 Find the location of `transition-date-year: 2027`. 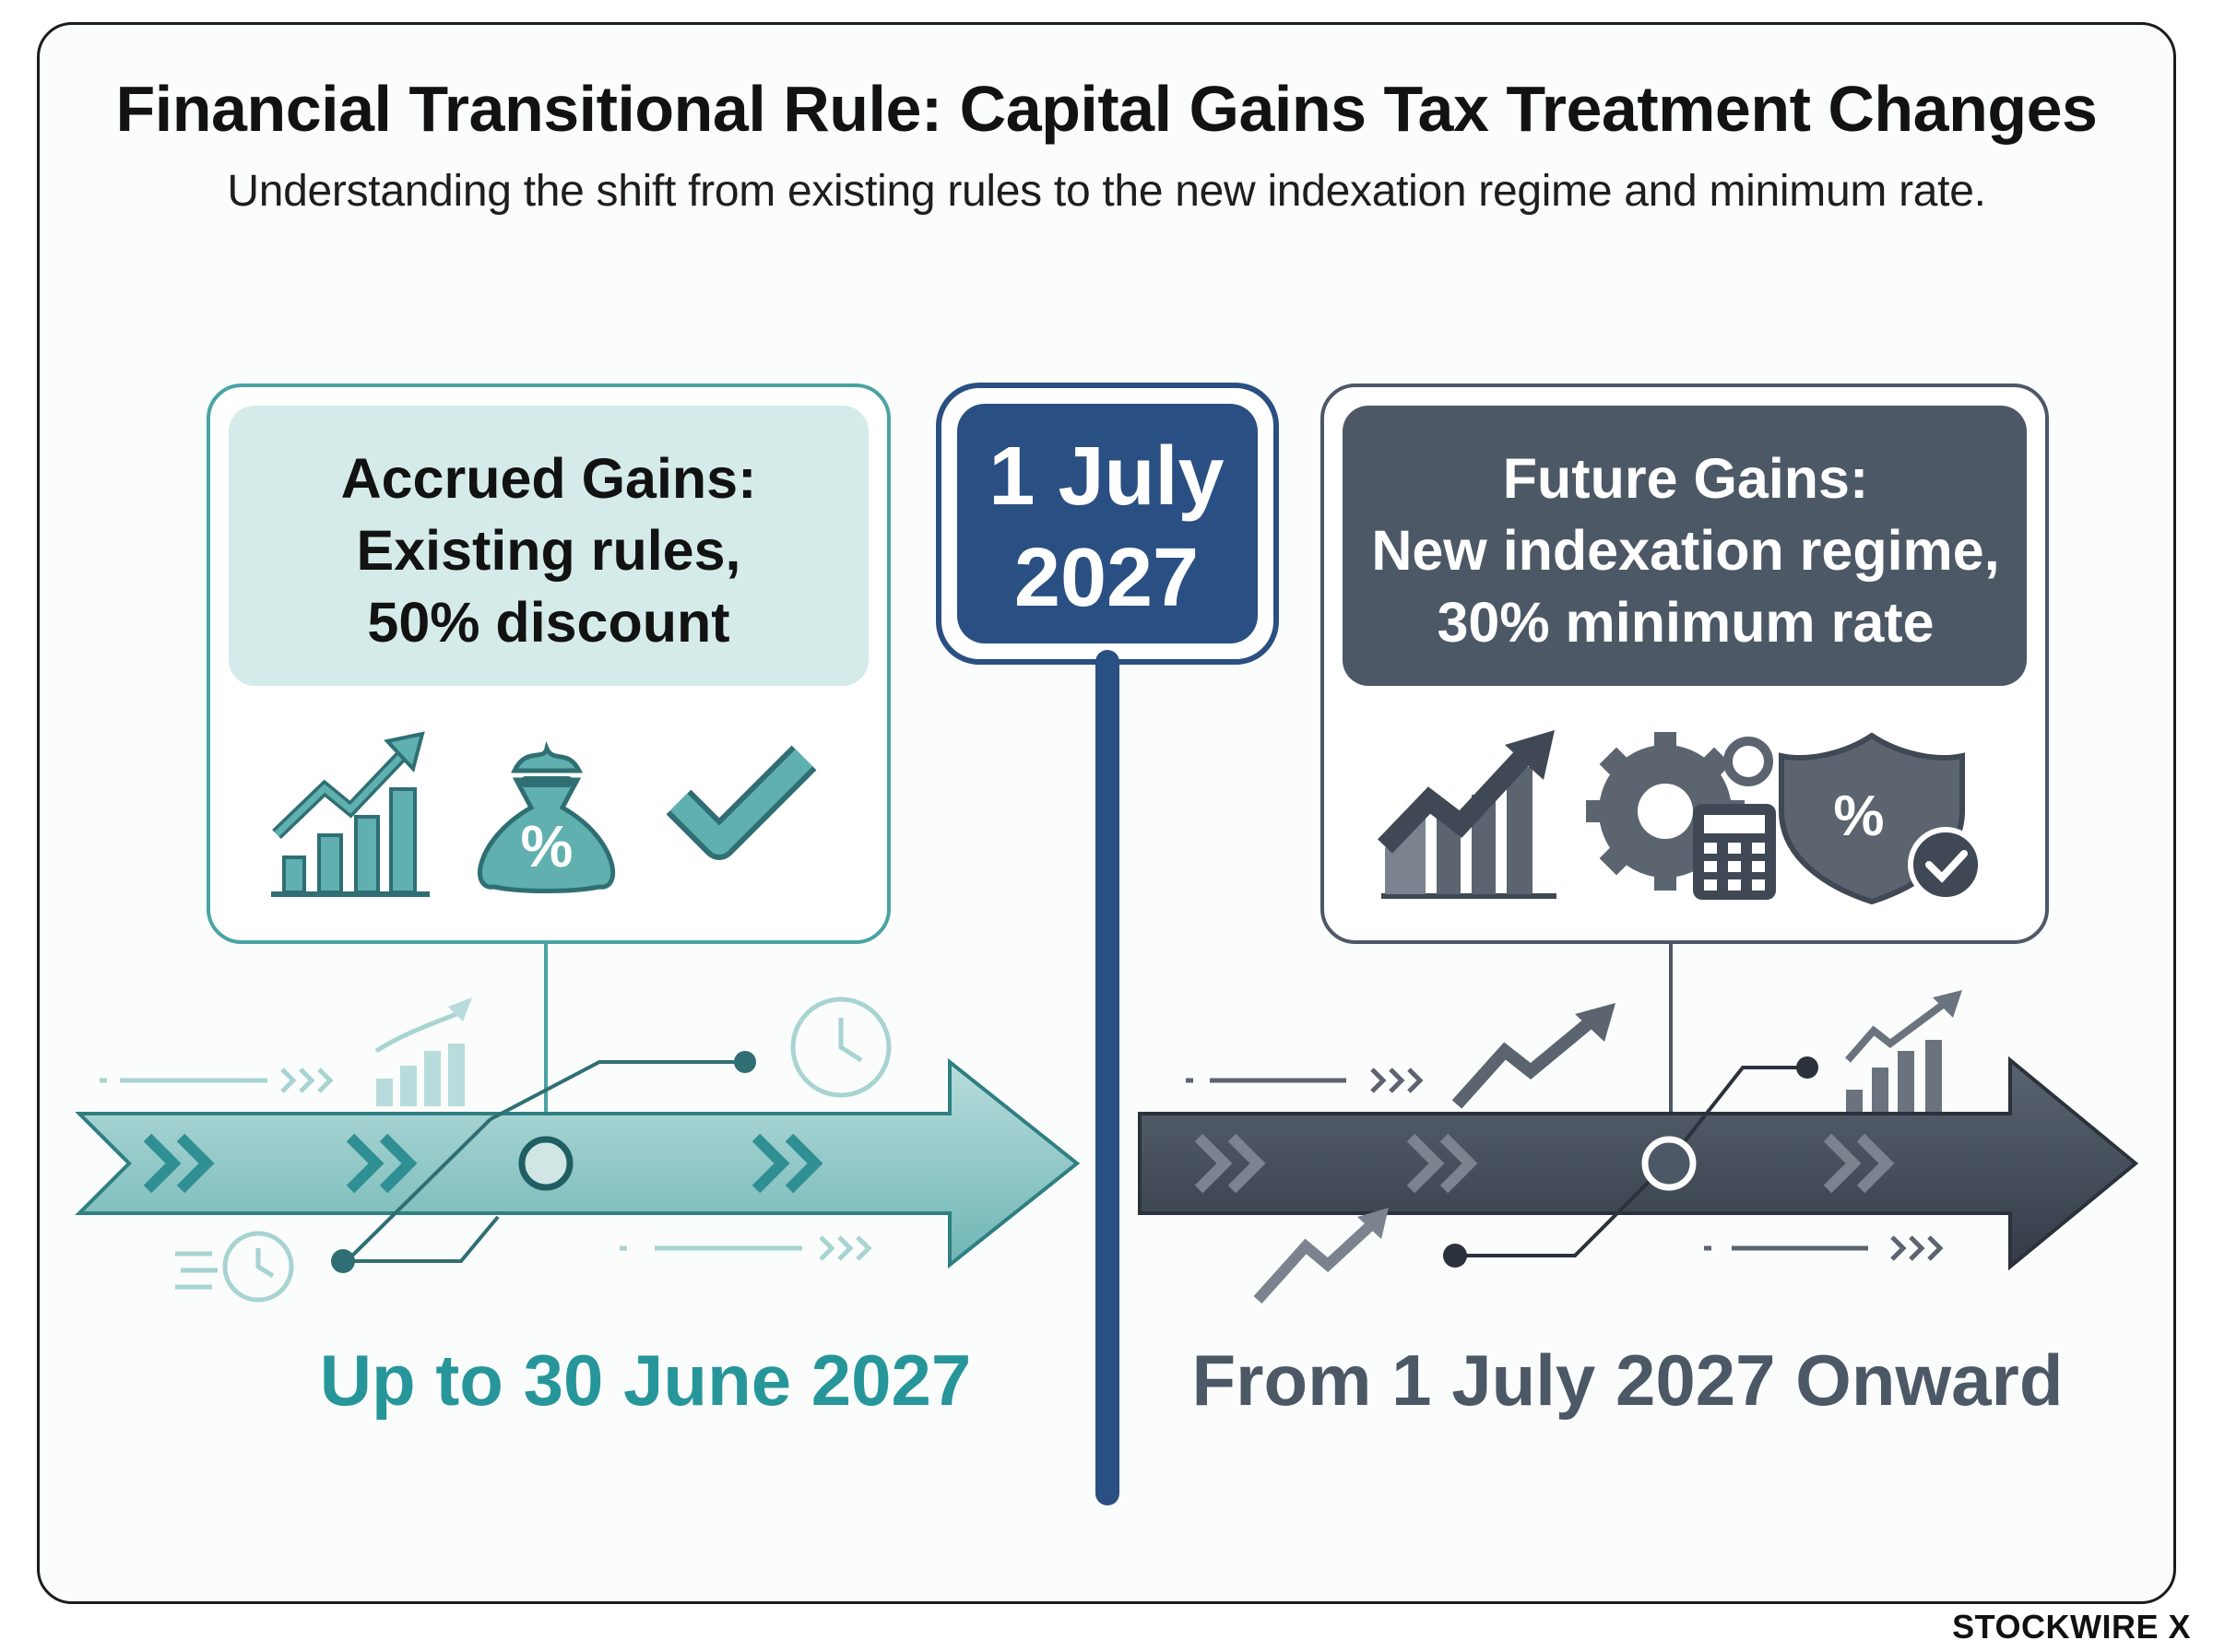

transition-date-year: 2027 is located at coordinates (1106, 578).